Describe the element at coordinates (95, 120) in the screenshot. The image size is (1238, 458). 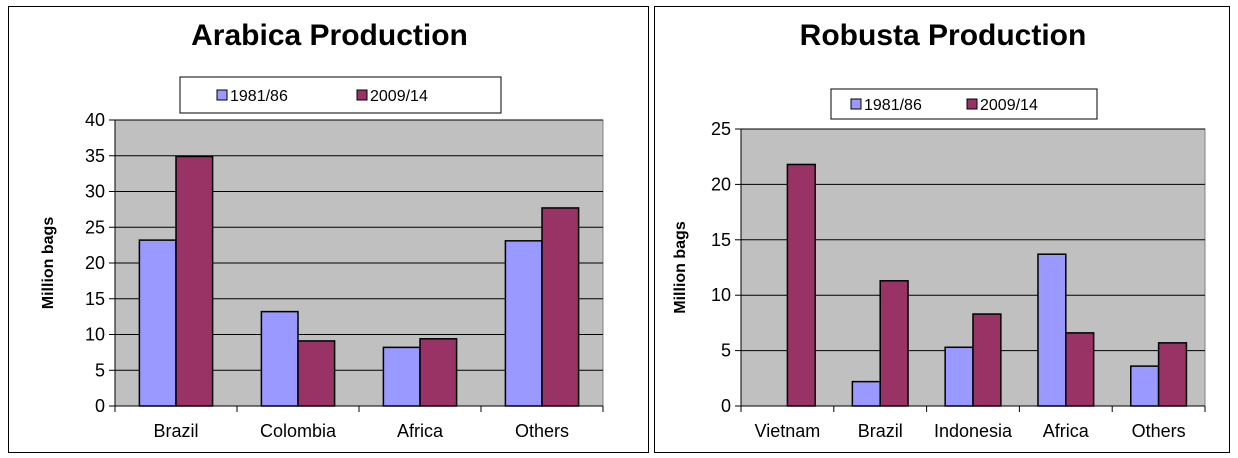
I see `y-tick-label: 40` at that location.